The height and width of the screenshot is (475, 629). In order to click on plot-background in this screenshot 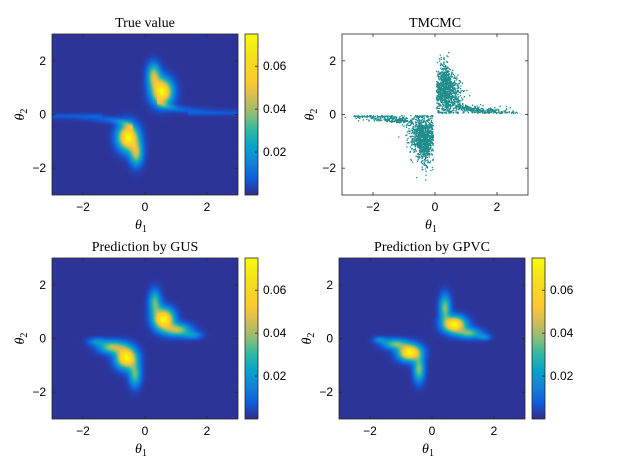, I will do `click(435, 114)`.